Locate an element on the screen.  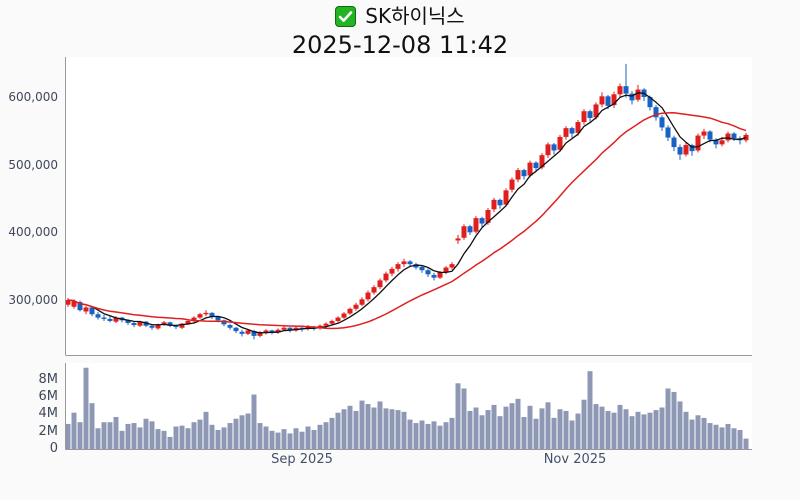
volume-axis-tick: 0 is located at coordinates (53, 448).